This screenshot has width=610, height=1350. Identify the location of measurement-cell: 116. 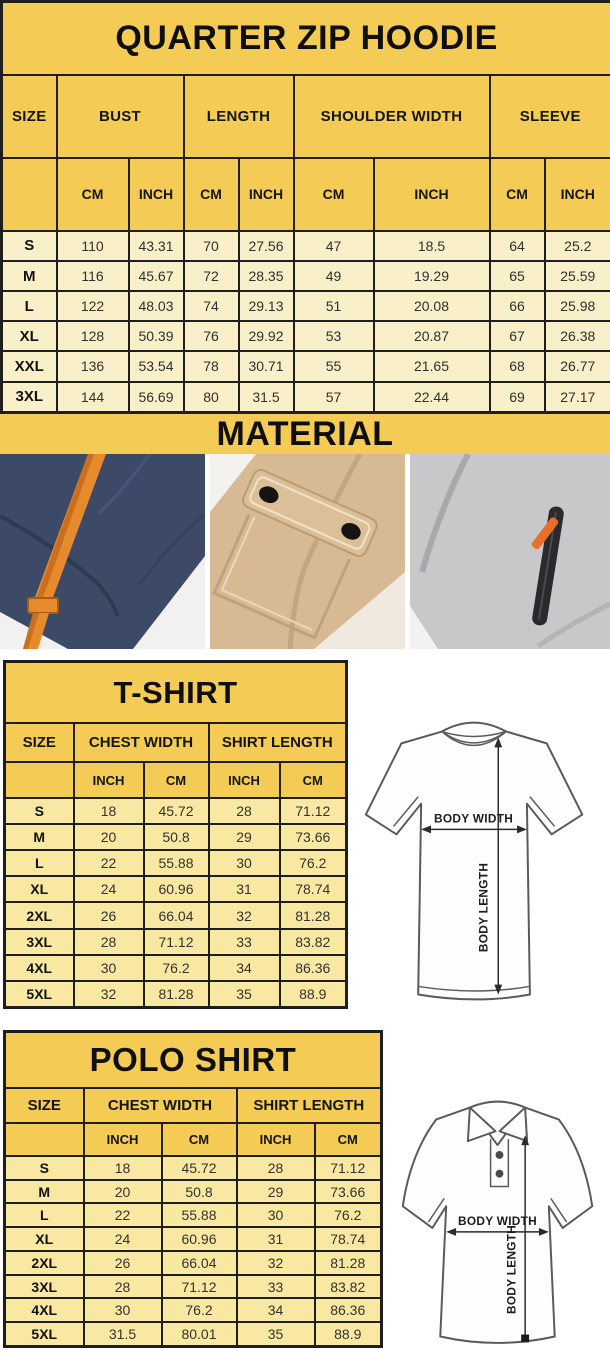
(92, 276).